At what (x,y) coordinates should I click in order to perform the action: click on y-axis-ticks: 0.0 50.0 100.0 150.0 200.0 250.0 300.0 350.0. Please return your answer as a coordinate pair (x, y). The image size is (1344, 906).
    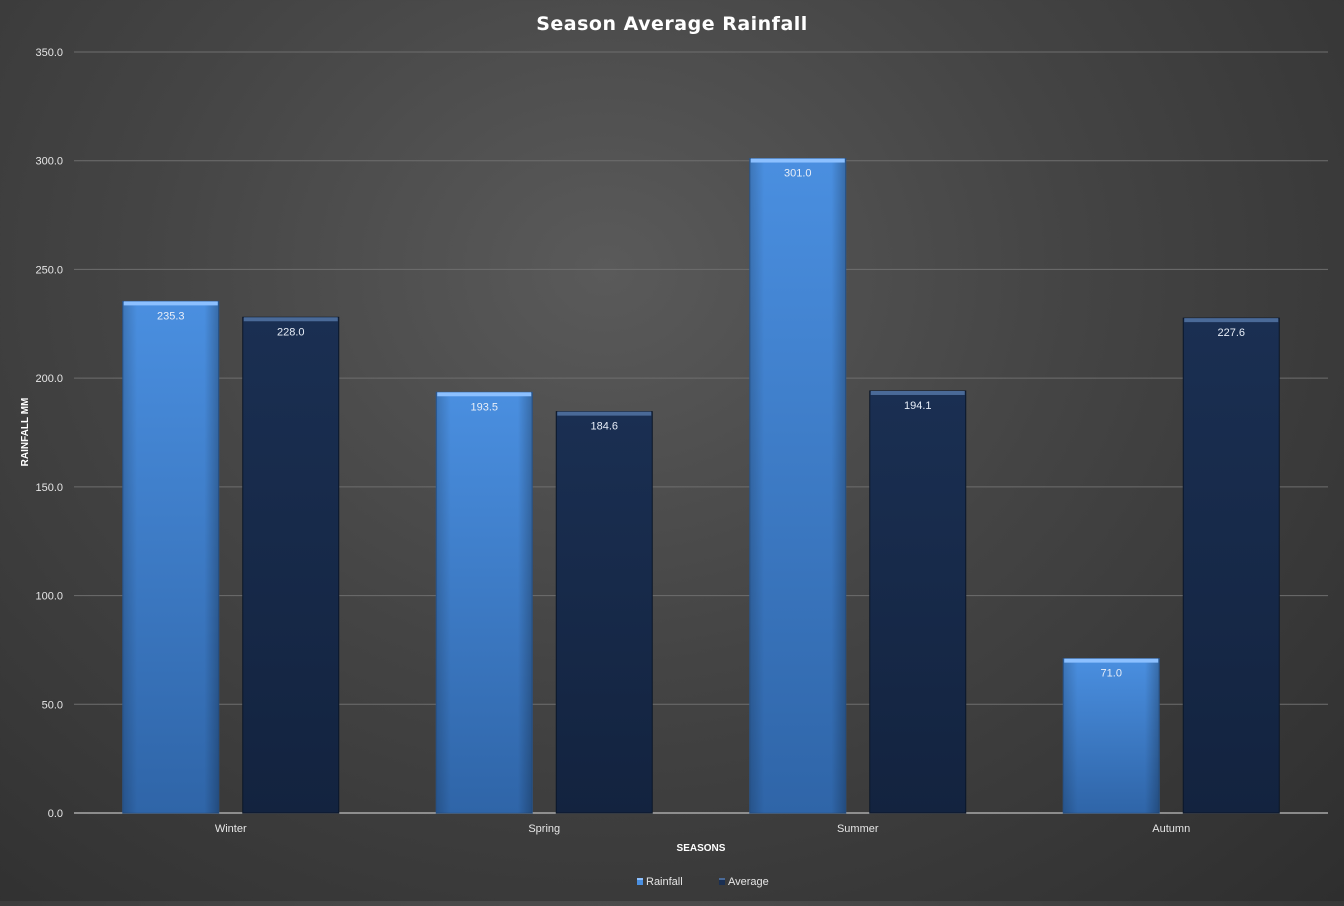
    Looking at the image, I should click on (49, 433).